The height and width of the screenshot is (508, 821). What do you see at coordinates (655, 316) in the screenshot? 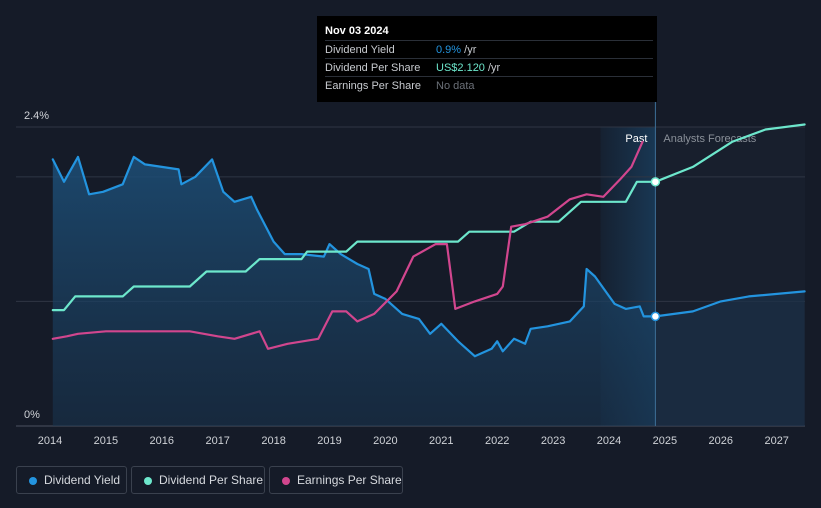
I see `dividend-yield-marker` at bounding box center [655, 316].